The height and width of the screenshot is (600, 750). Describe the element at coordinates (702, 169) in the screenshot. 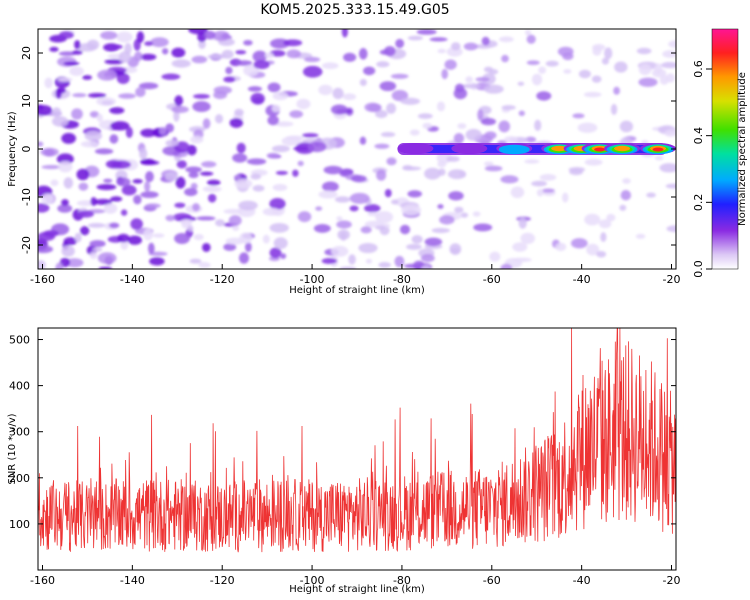

I see `colorbar-ticks: 0.0 0.2 0.4 0.6` at that location.